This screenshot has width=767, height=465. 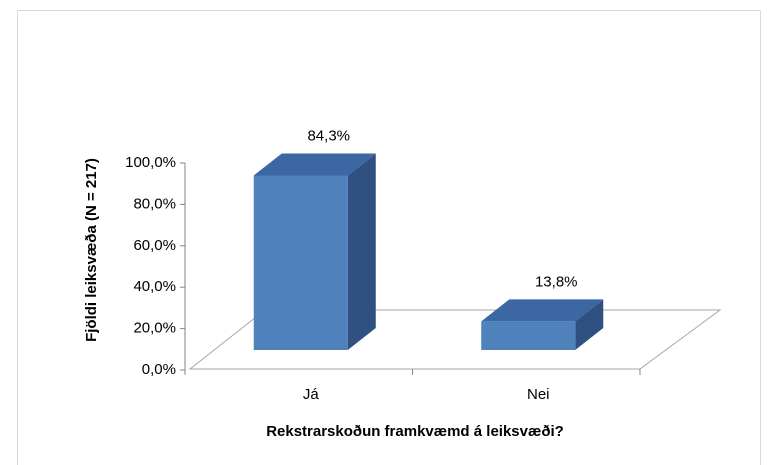 What do you see at coordinates (415, 431) in the screenshot?
I see `x-axis-label: Rekstrarskoðun framkvæmd á leiksvæði?` at bounding box center [415, 431].